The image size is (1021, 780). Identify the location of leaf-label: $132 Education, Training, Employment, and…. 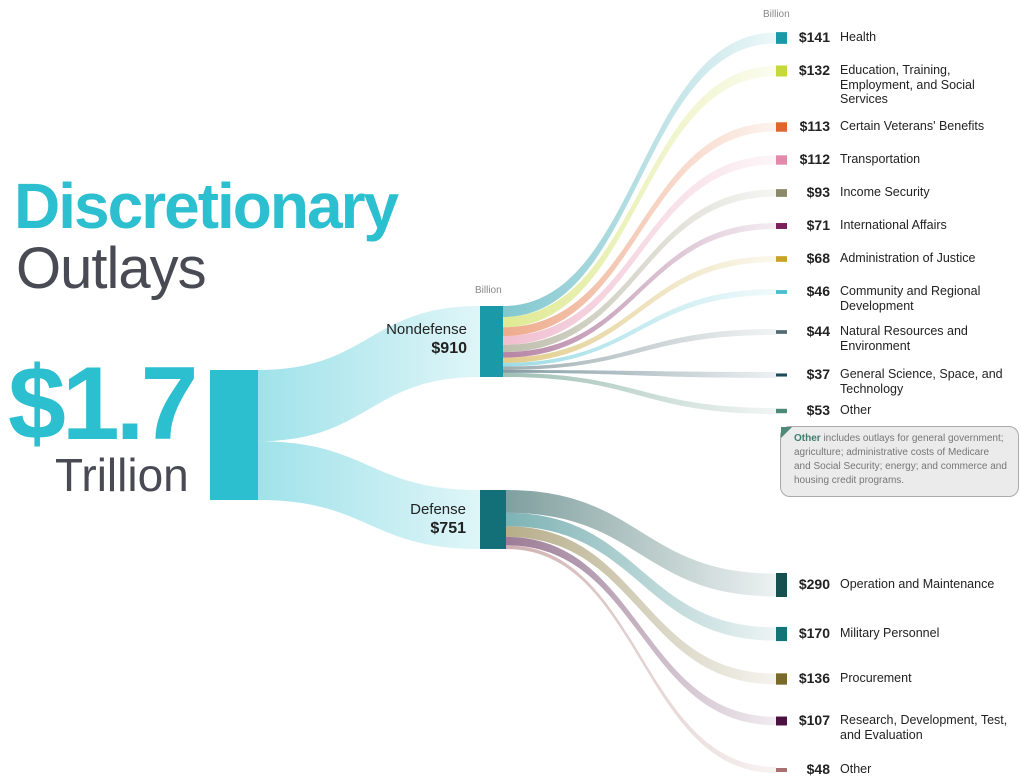
(891, 85).